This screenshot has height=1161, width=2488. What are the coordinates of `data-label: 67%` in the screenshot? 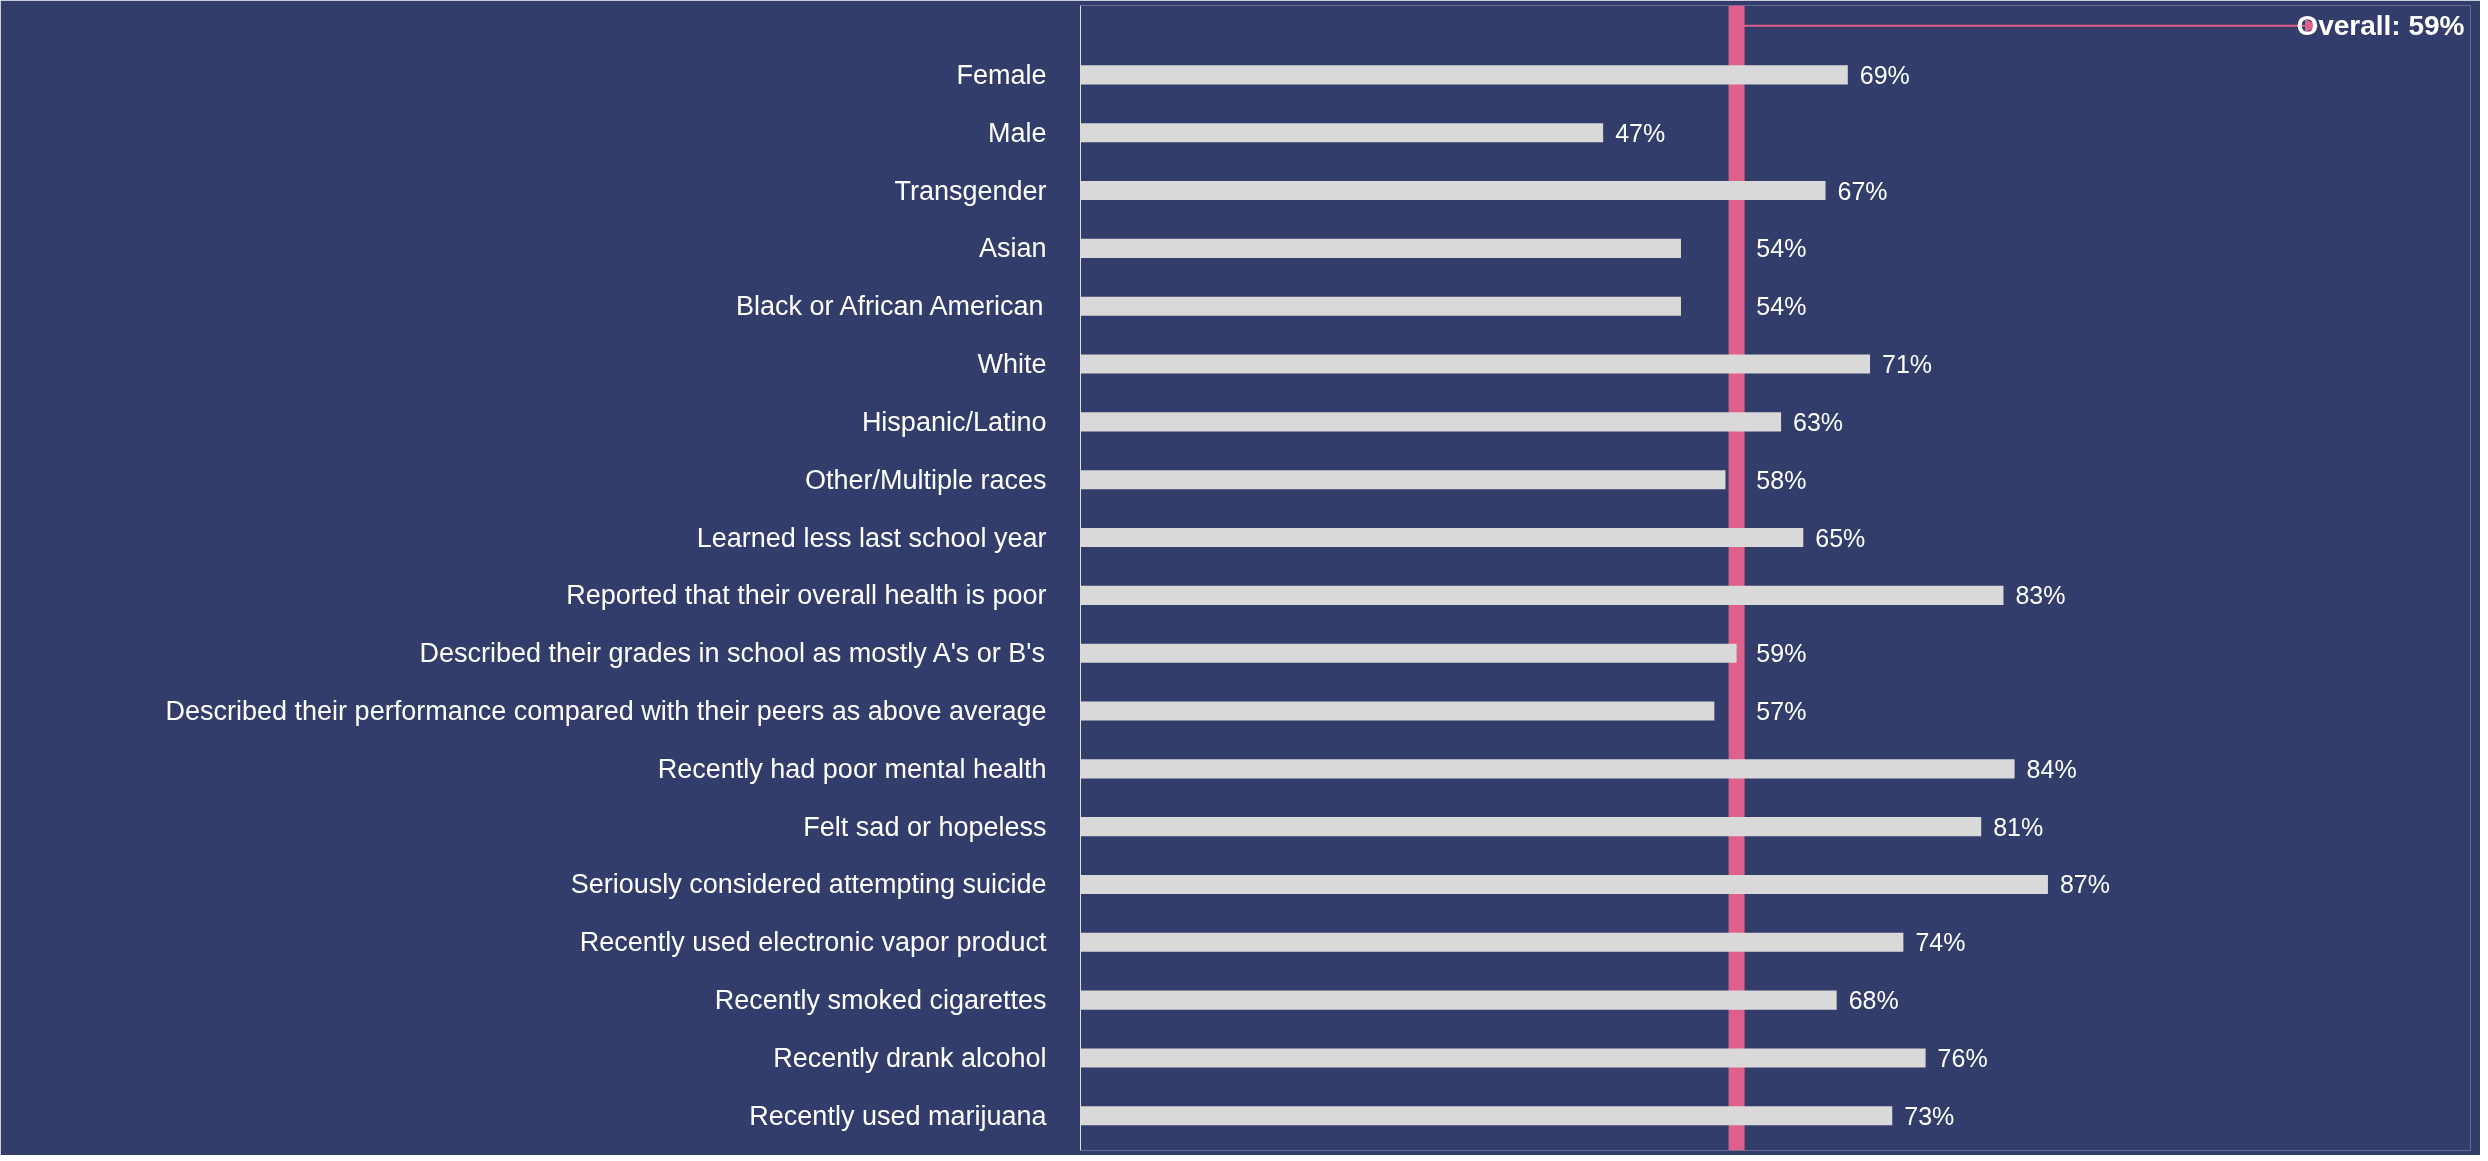 It's located at (1862, 190).